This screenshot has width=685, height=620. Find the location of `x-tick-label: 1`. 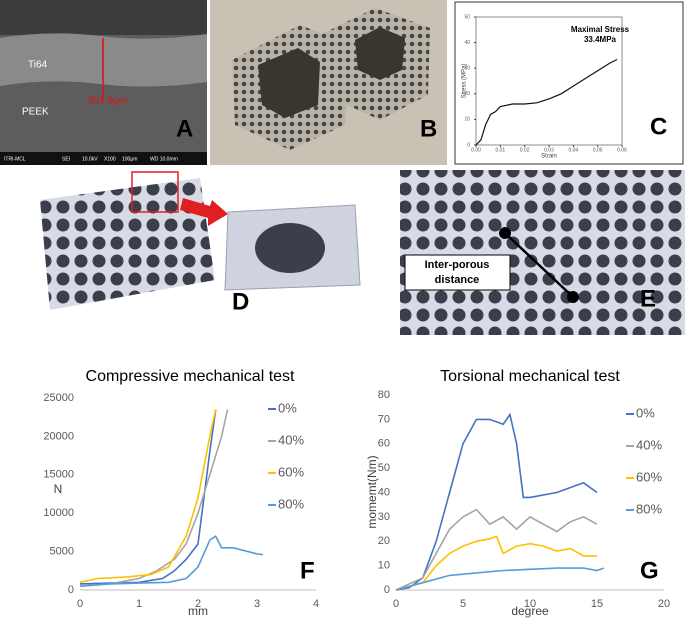

x-tick-label: 1 is located at coordinates (139, 604).